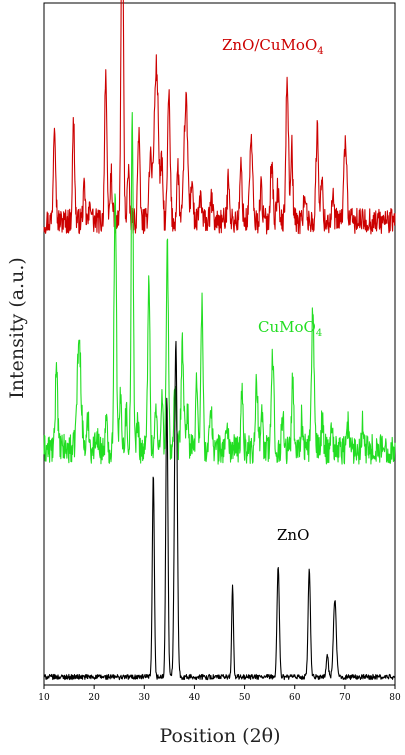 Image resolution: width=405 pixels, height=755 pixels. Describe the element at coordinates (195, 698) in the screenshot. I see `x-tick-label: 40` at that location.